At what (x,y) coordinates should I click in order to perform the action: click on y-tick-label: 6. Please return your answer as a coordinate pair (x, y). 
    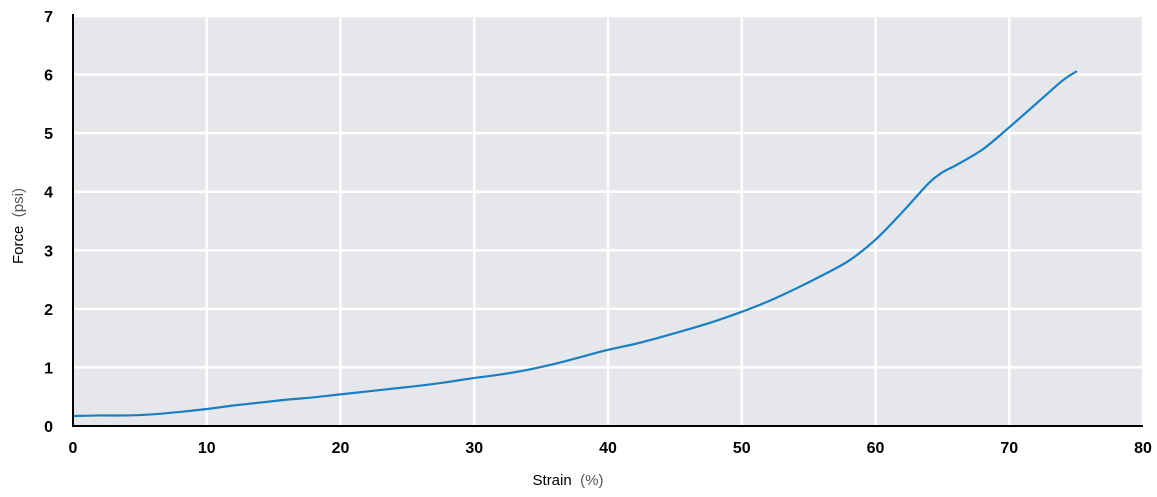
    Looking at the image, I should click on (48, 76).